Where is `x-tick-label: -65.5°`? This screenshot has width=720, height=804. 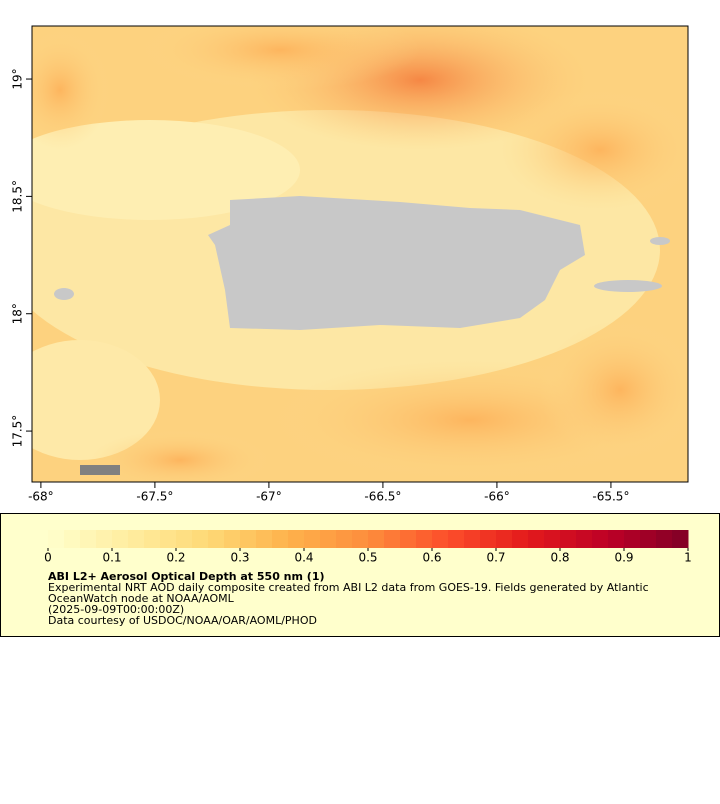
x-tick-label: -65.5° is located at coordinates (610, 497).